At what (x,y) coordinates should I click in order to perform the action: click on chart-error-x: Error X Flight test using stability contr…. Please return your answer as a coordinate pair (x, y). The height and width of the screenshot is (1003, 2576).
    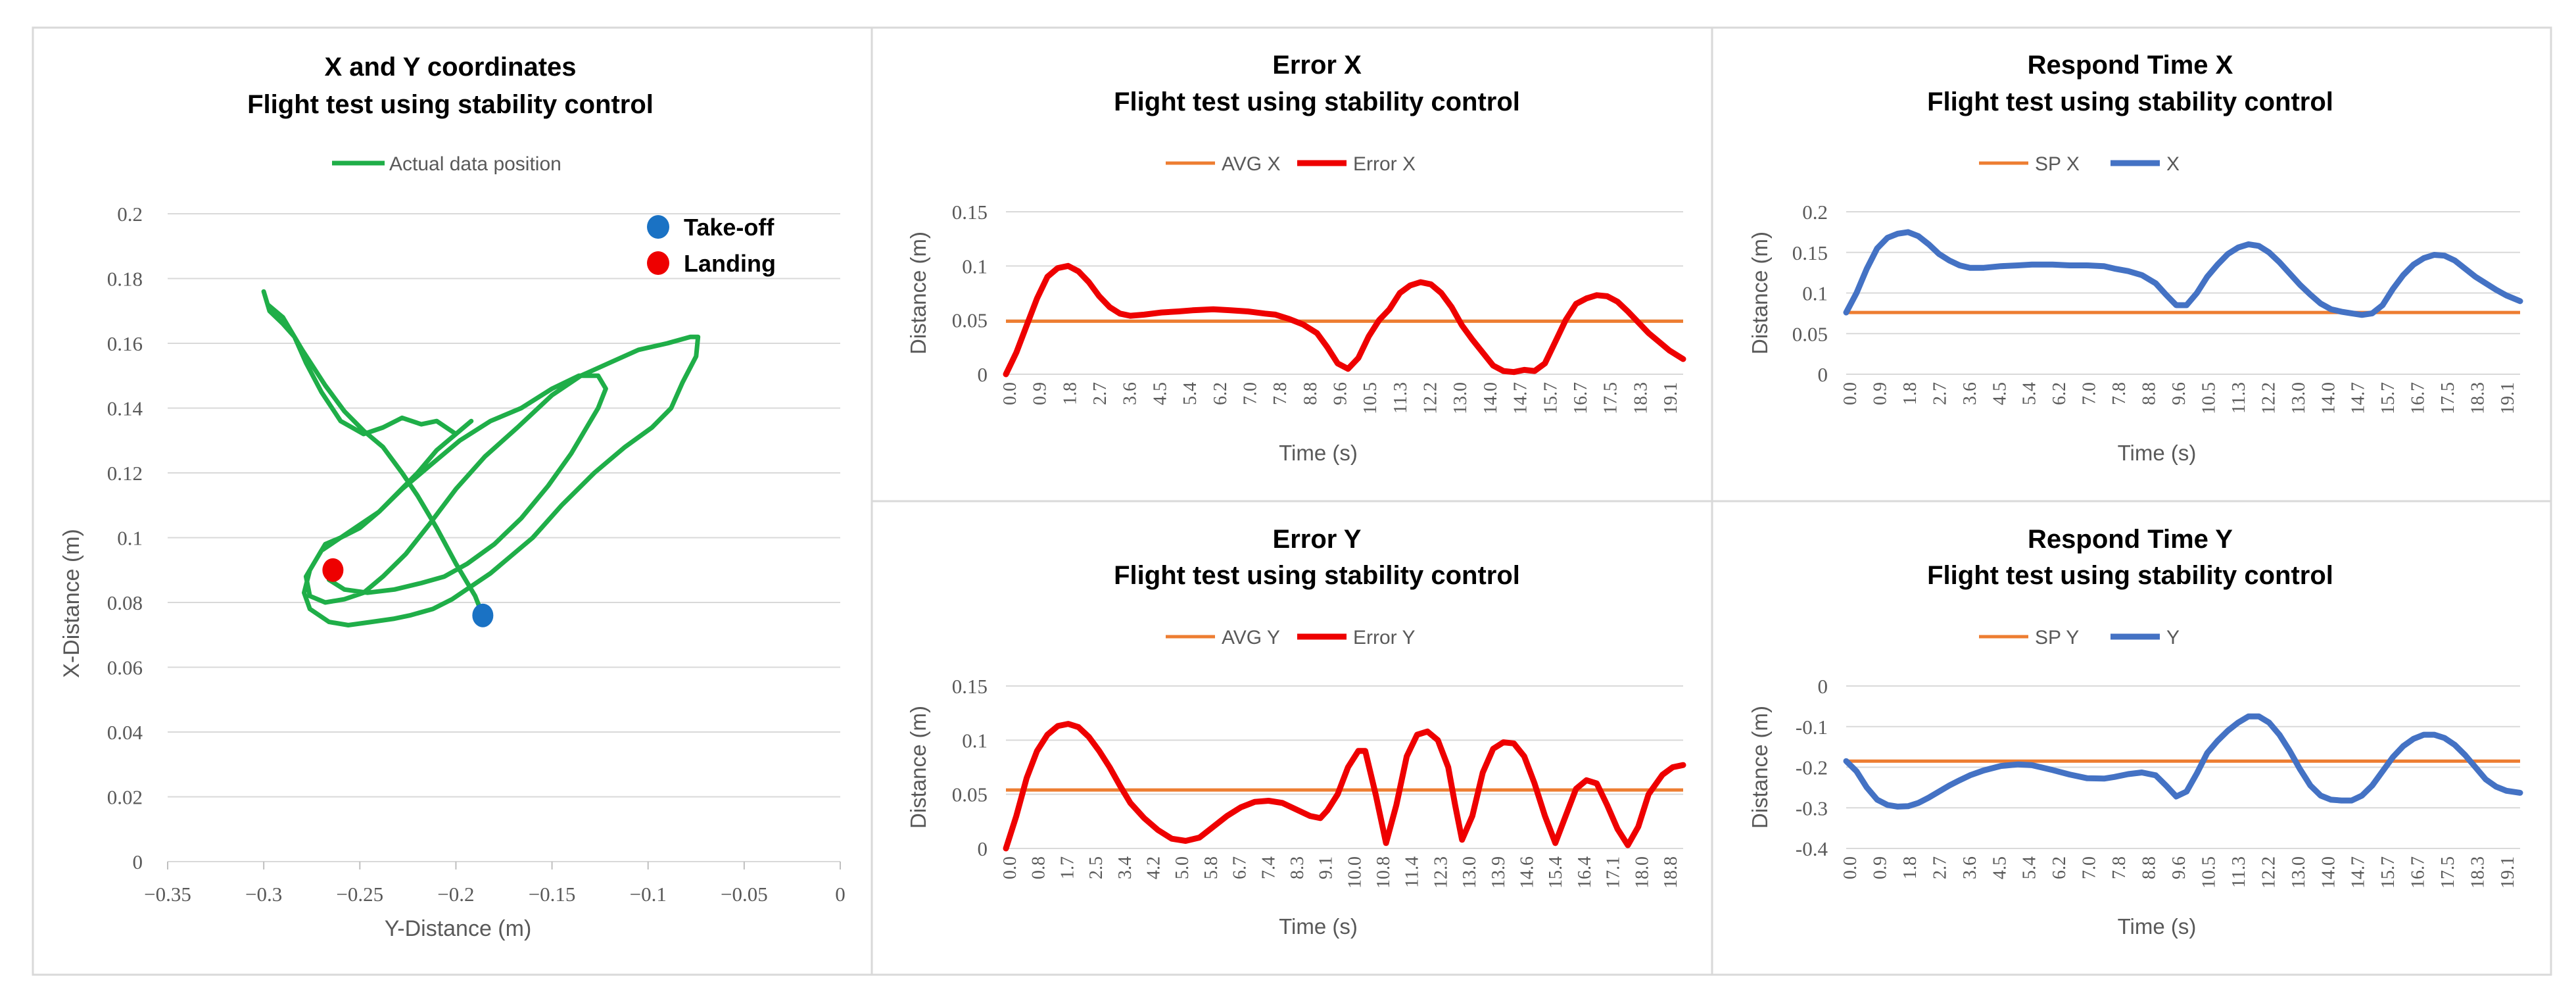
    Looking at the image, I should click on (1296, 258).